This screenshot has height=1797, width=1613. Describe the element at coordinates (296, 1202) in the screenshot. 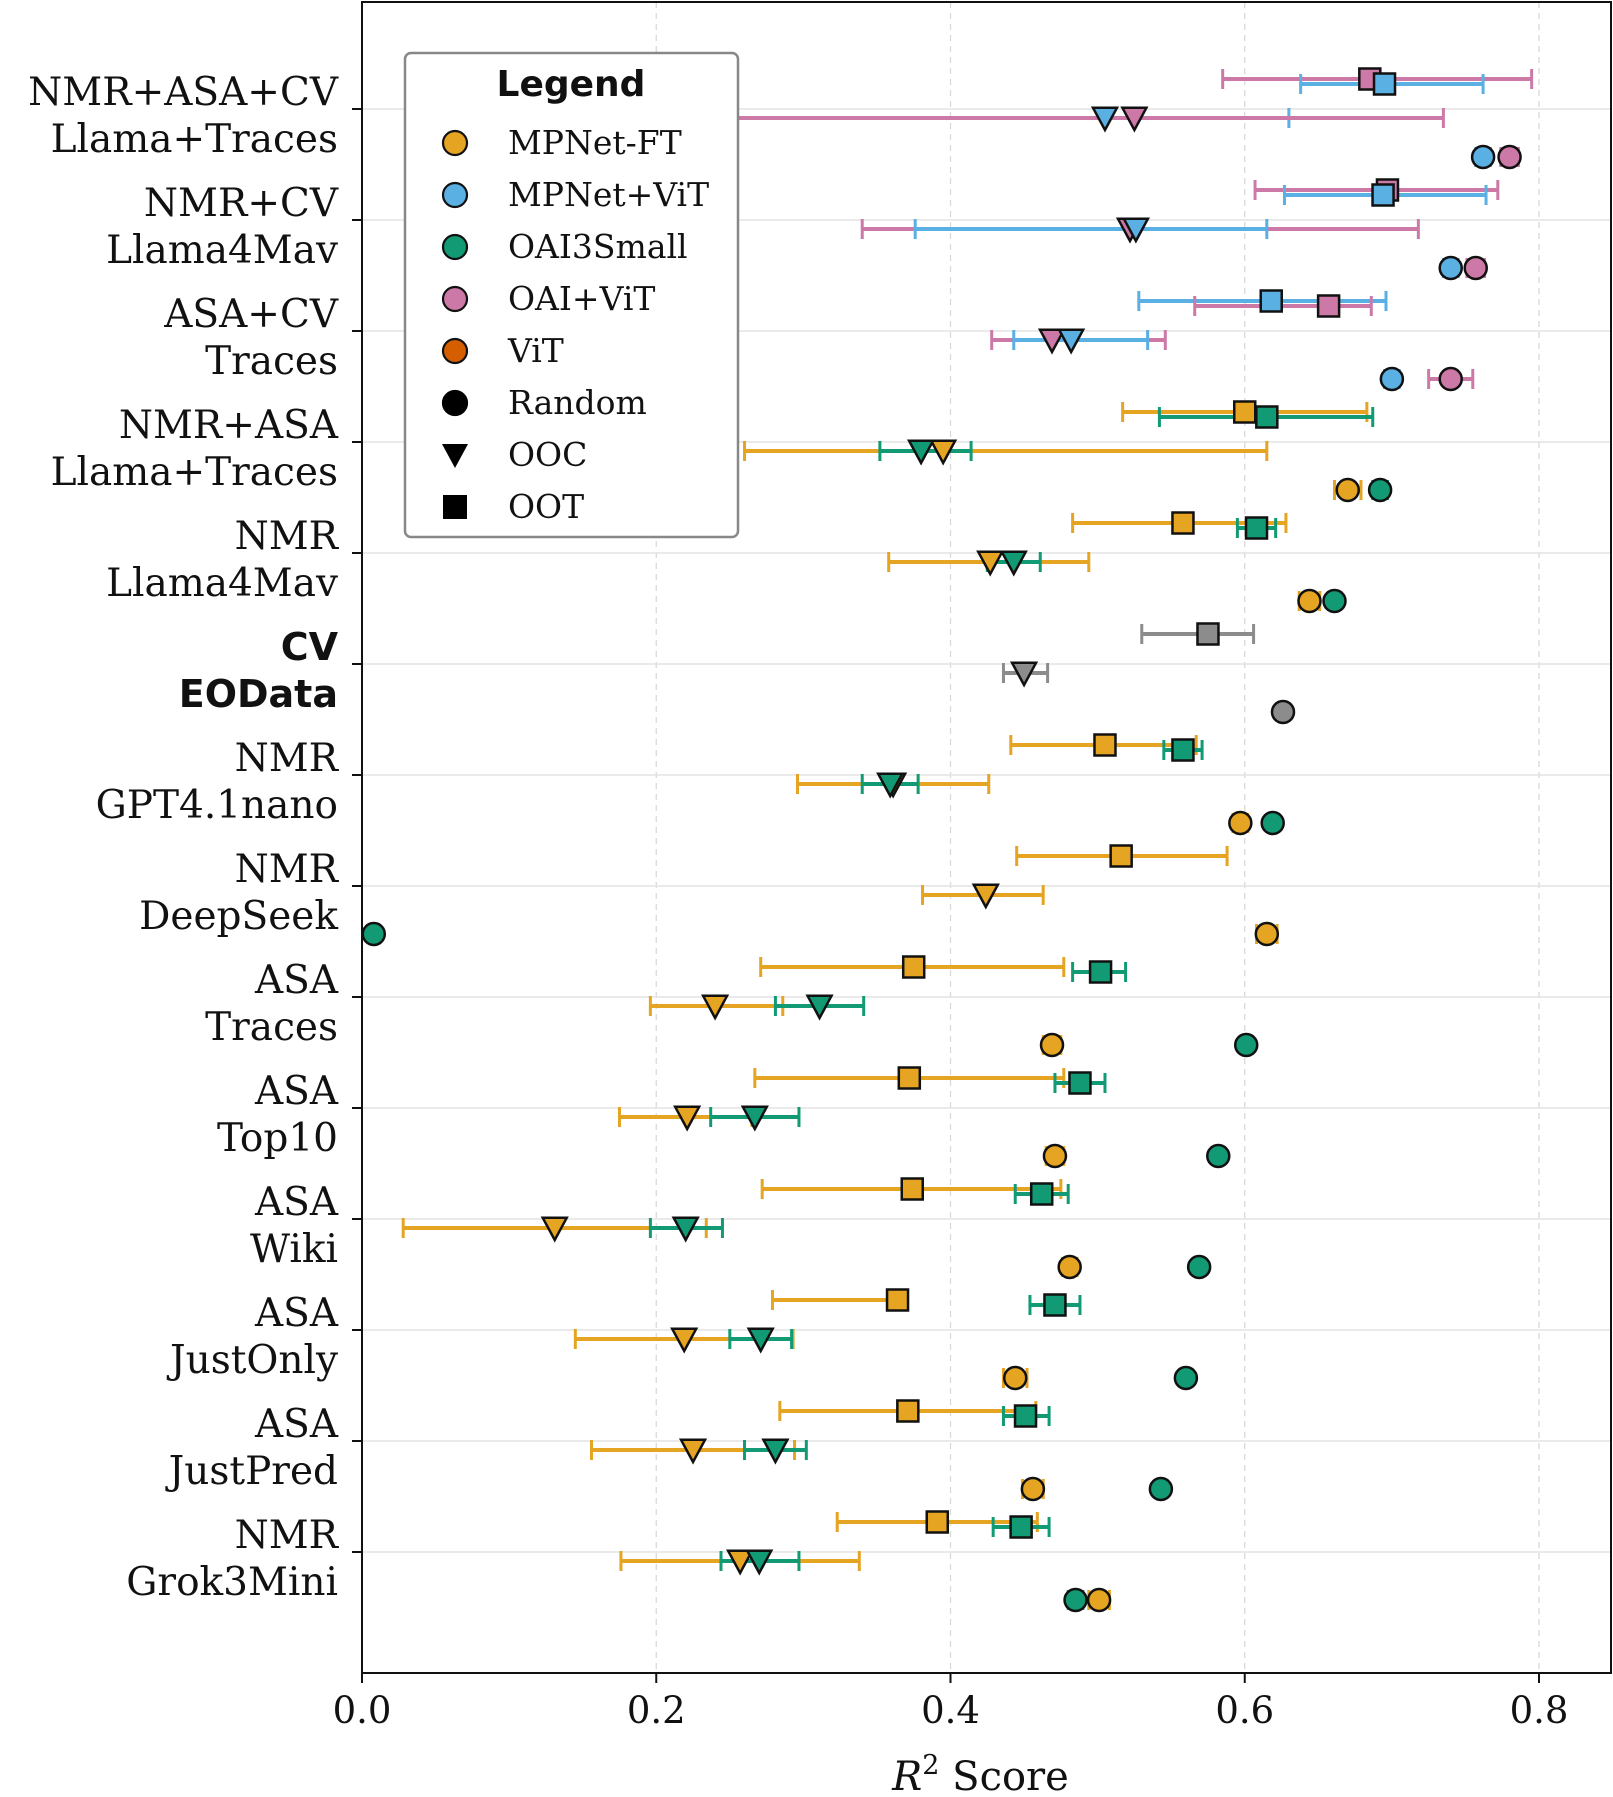

I see `y-tick-label-asa-wiki-line1: ASA` at that location.